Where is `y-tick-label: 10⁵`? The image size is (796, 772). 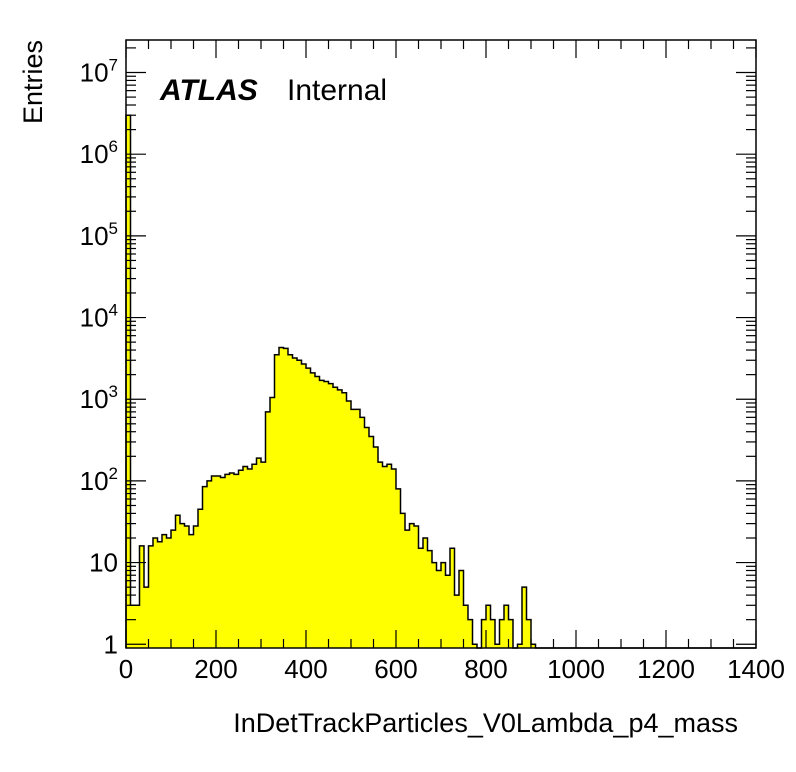
y-tick-label: 10⁵ is located at coordinates (99, 235).